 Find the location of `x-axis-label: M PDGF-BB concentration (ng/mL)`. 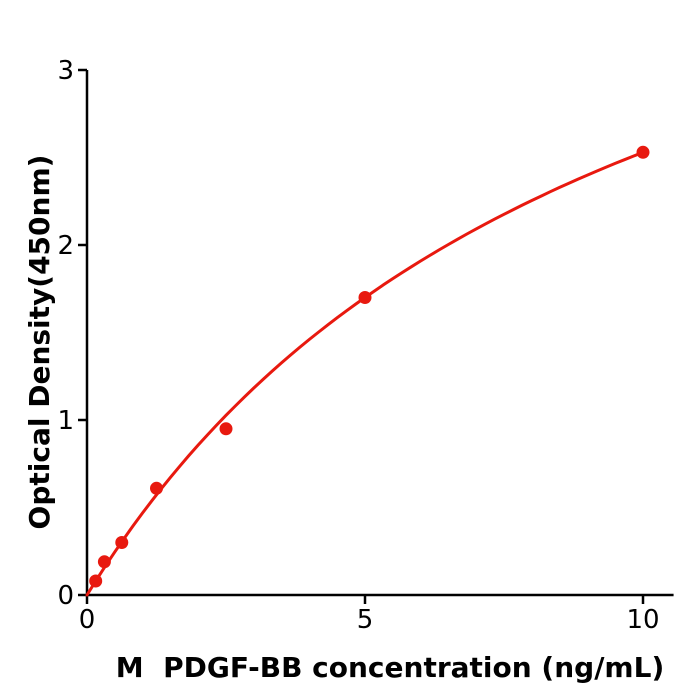

x-axis-label: M PDGF-BB concentration (ng/mL) is located at coordinates (390, 667).